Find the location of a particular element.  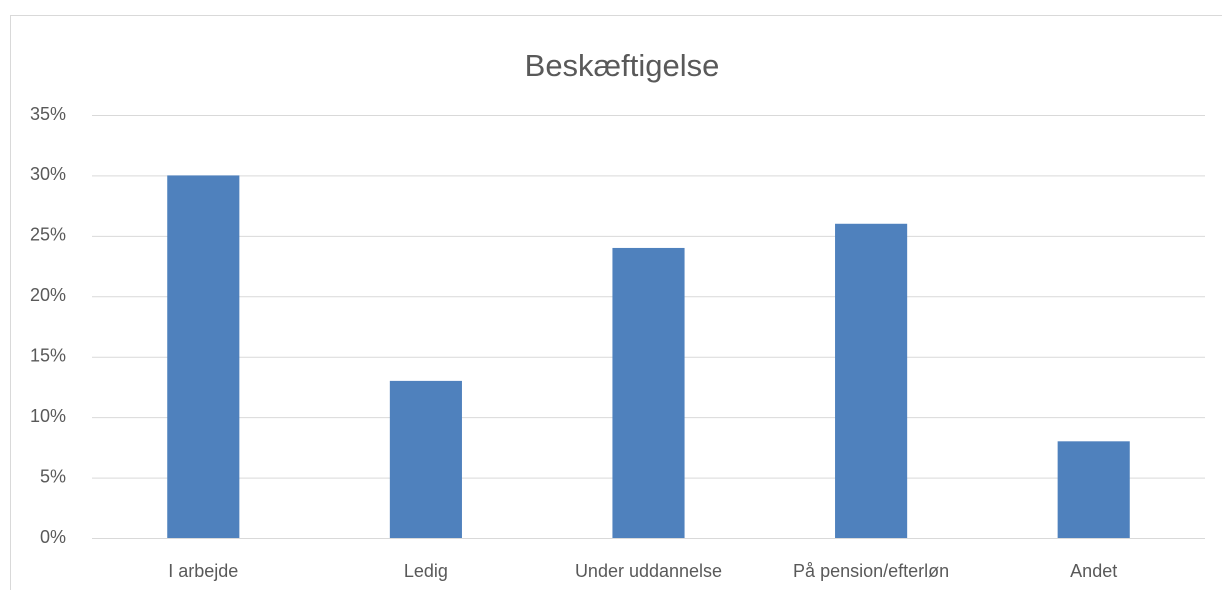

x-tick-label: Ledig is located at coordinates (426, 571).